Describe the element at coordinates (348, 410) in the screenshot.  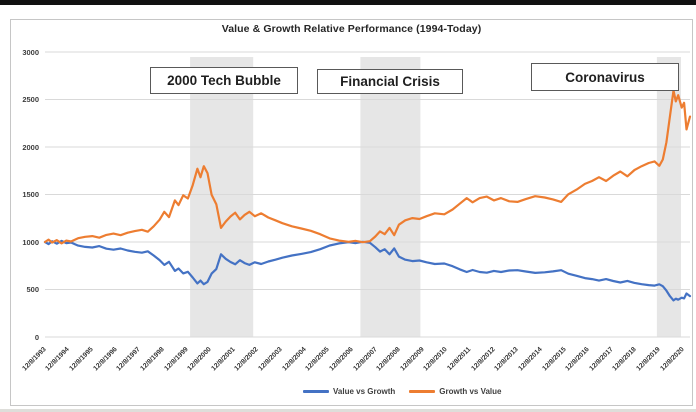
I see `bottom-edge-strip` at that location.